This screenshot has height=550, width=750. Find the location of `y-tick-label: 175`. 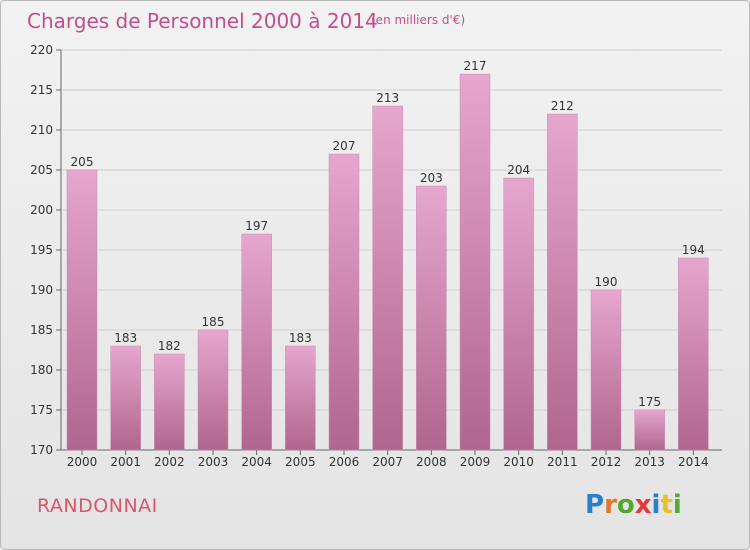

y-tick-label: 175 is located at coordinates (41, 410).